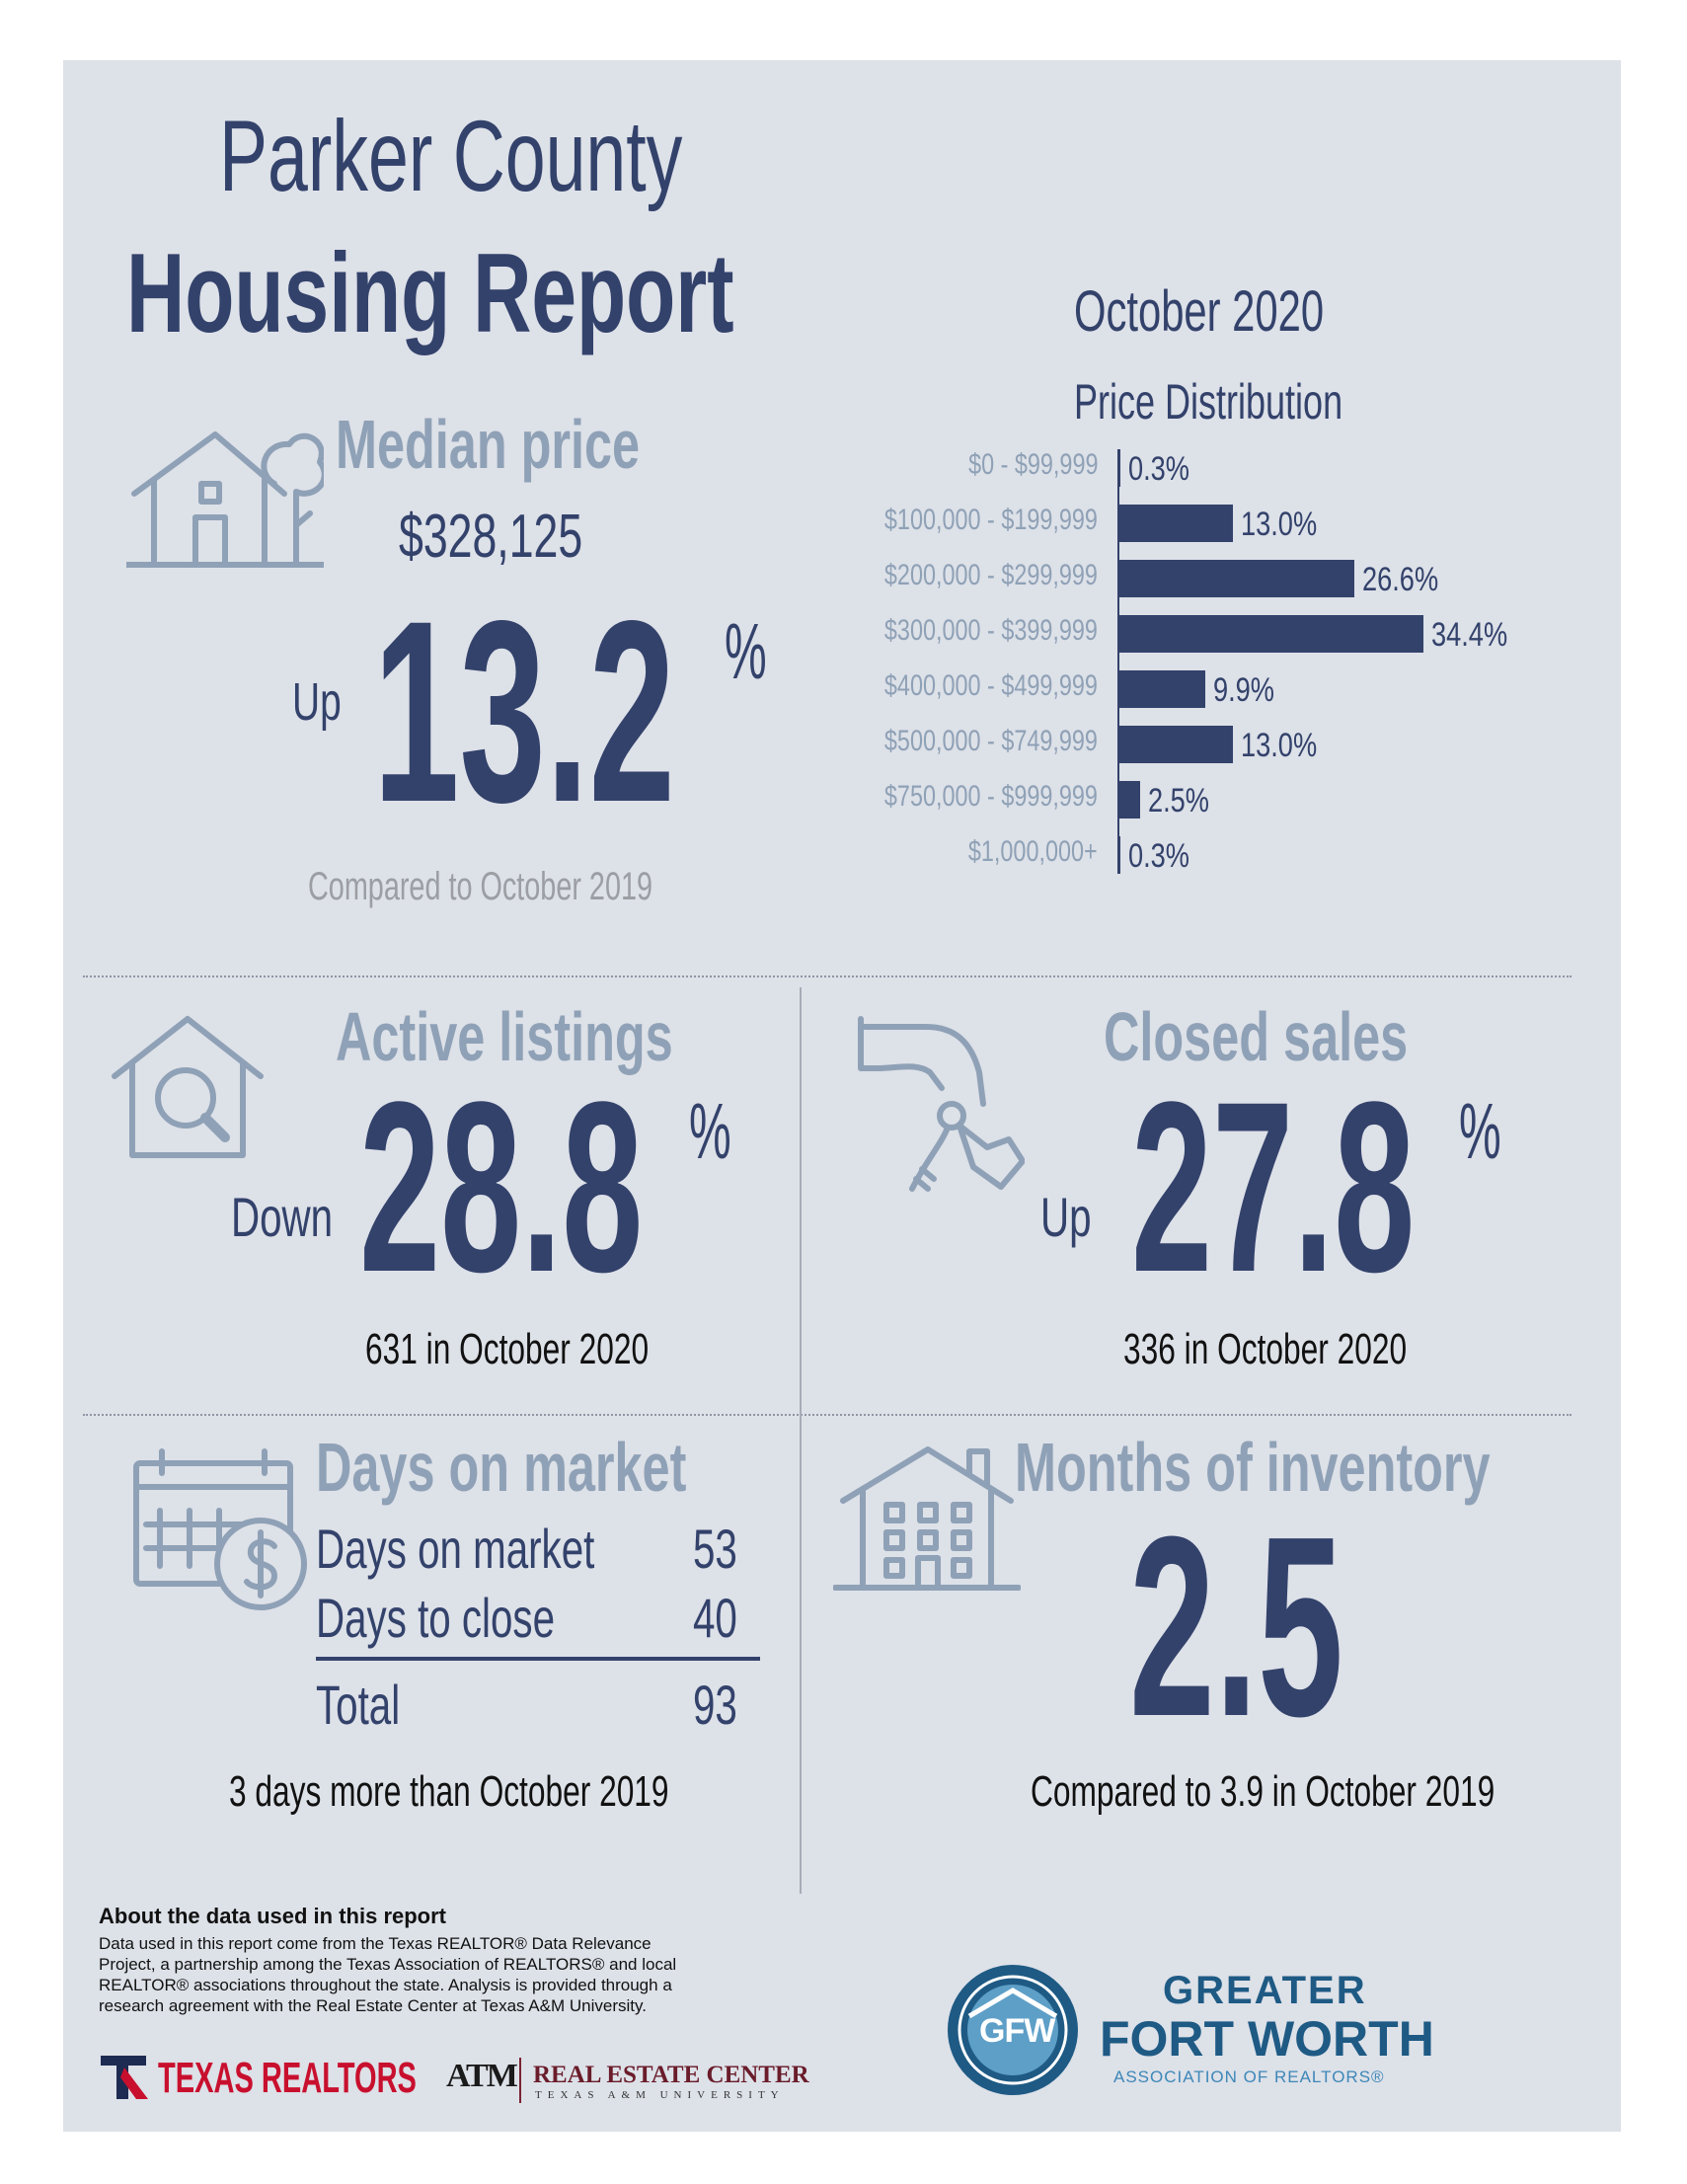  I want to click on chart-category-label: $100,000 - $199,999, so click(991, 520).